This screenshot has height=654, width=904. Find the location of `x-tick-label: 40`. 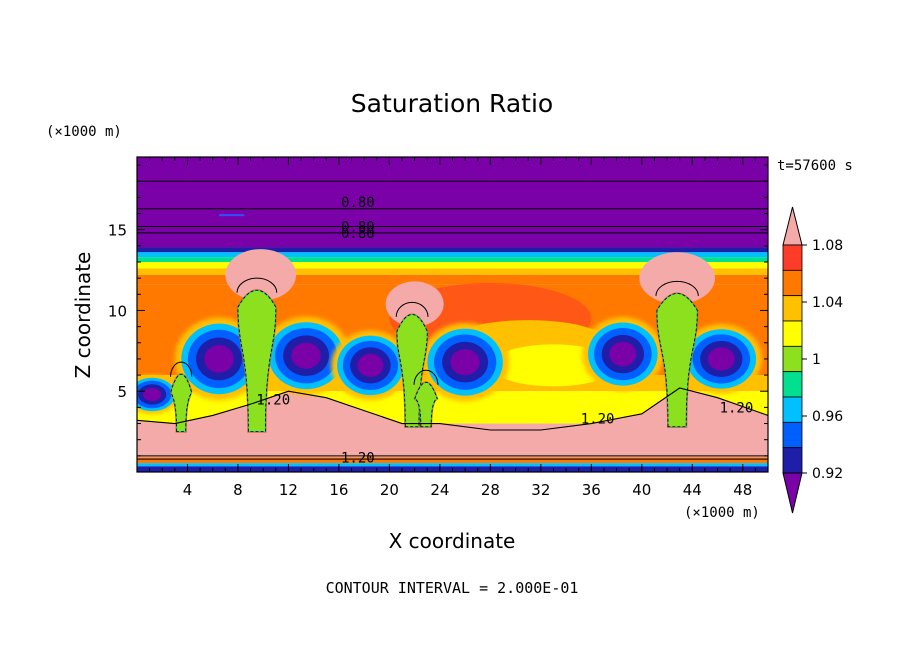

x-tick-label: 40 is located at coordinates (641, 490).